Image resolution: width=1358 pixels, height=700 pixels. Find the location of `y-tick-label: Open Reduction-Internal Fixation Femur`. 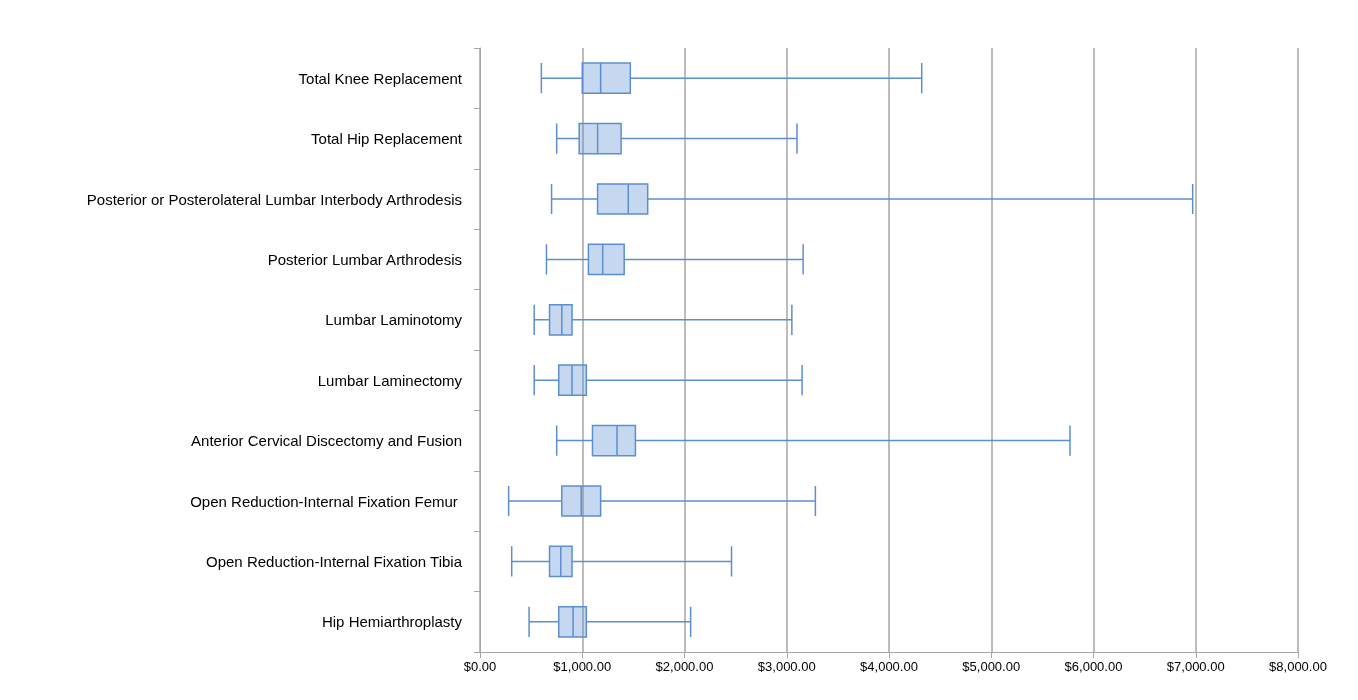

y-tick-label: Open Reduction-Internal Fixation Femur is located at coordinates (326, 501).